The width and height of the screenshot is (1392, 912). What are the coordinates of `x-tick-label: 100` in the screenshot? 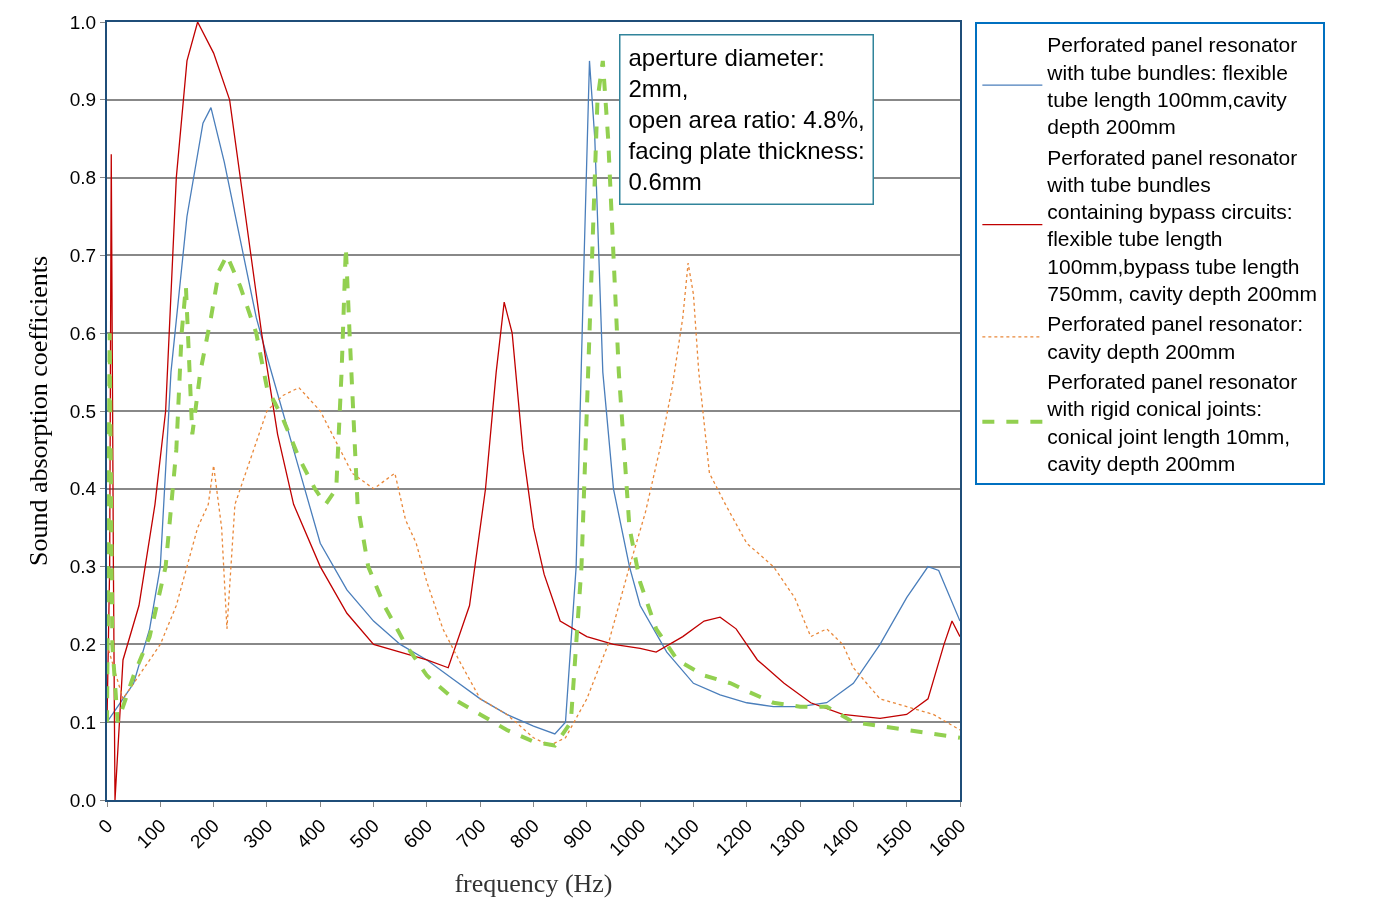 It's located at (151, 834).